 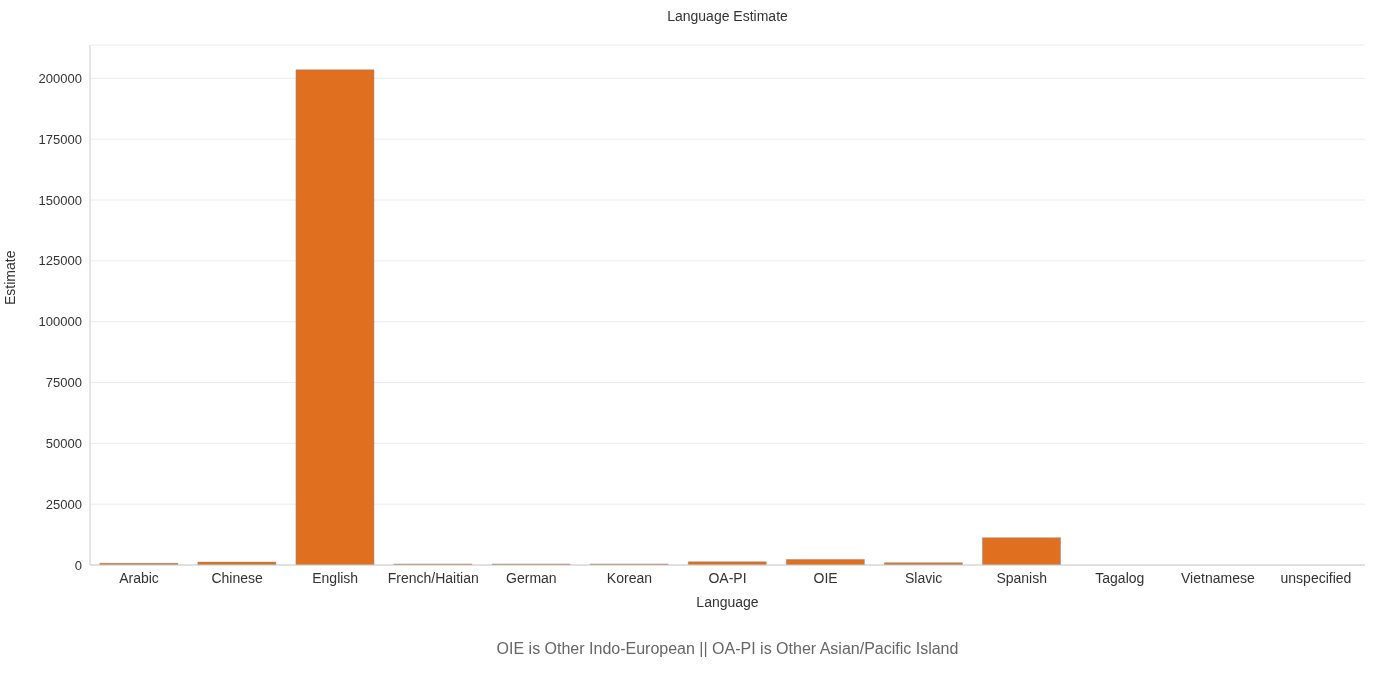 I want to click on y-tick-label: 75000, so click(x=63, y=383).